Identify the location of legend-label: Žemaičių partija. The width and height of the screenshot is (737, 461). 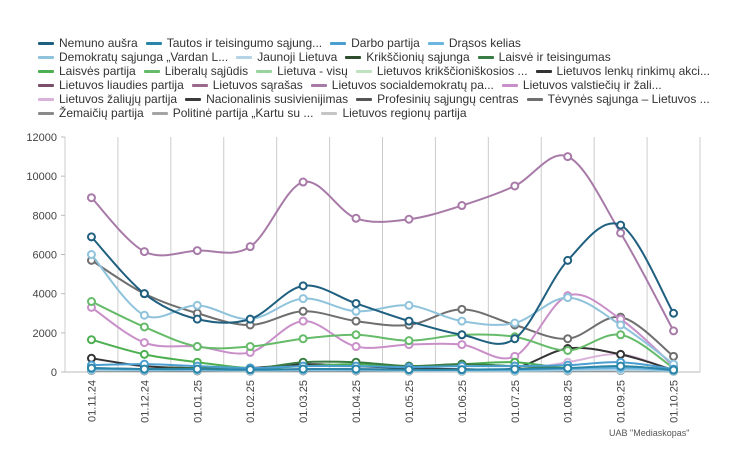
(101, 113).